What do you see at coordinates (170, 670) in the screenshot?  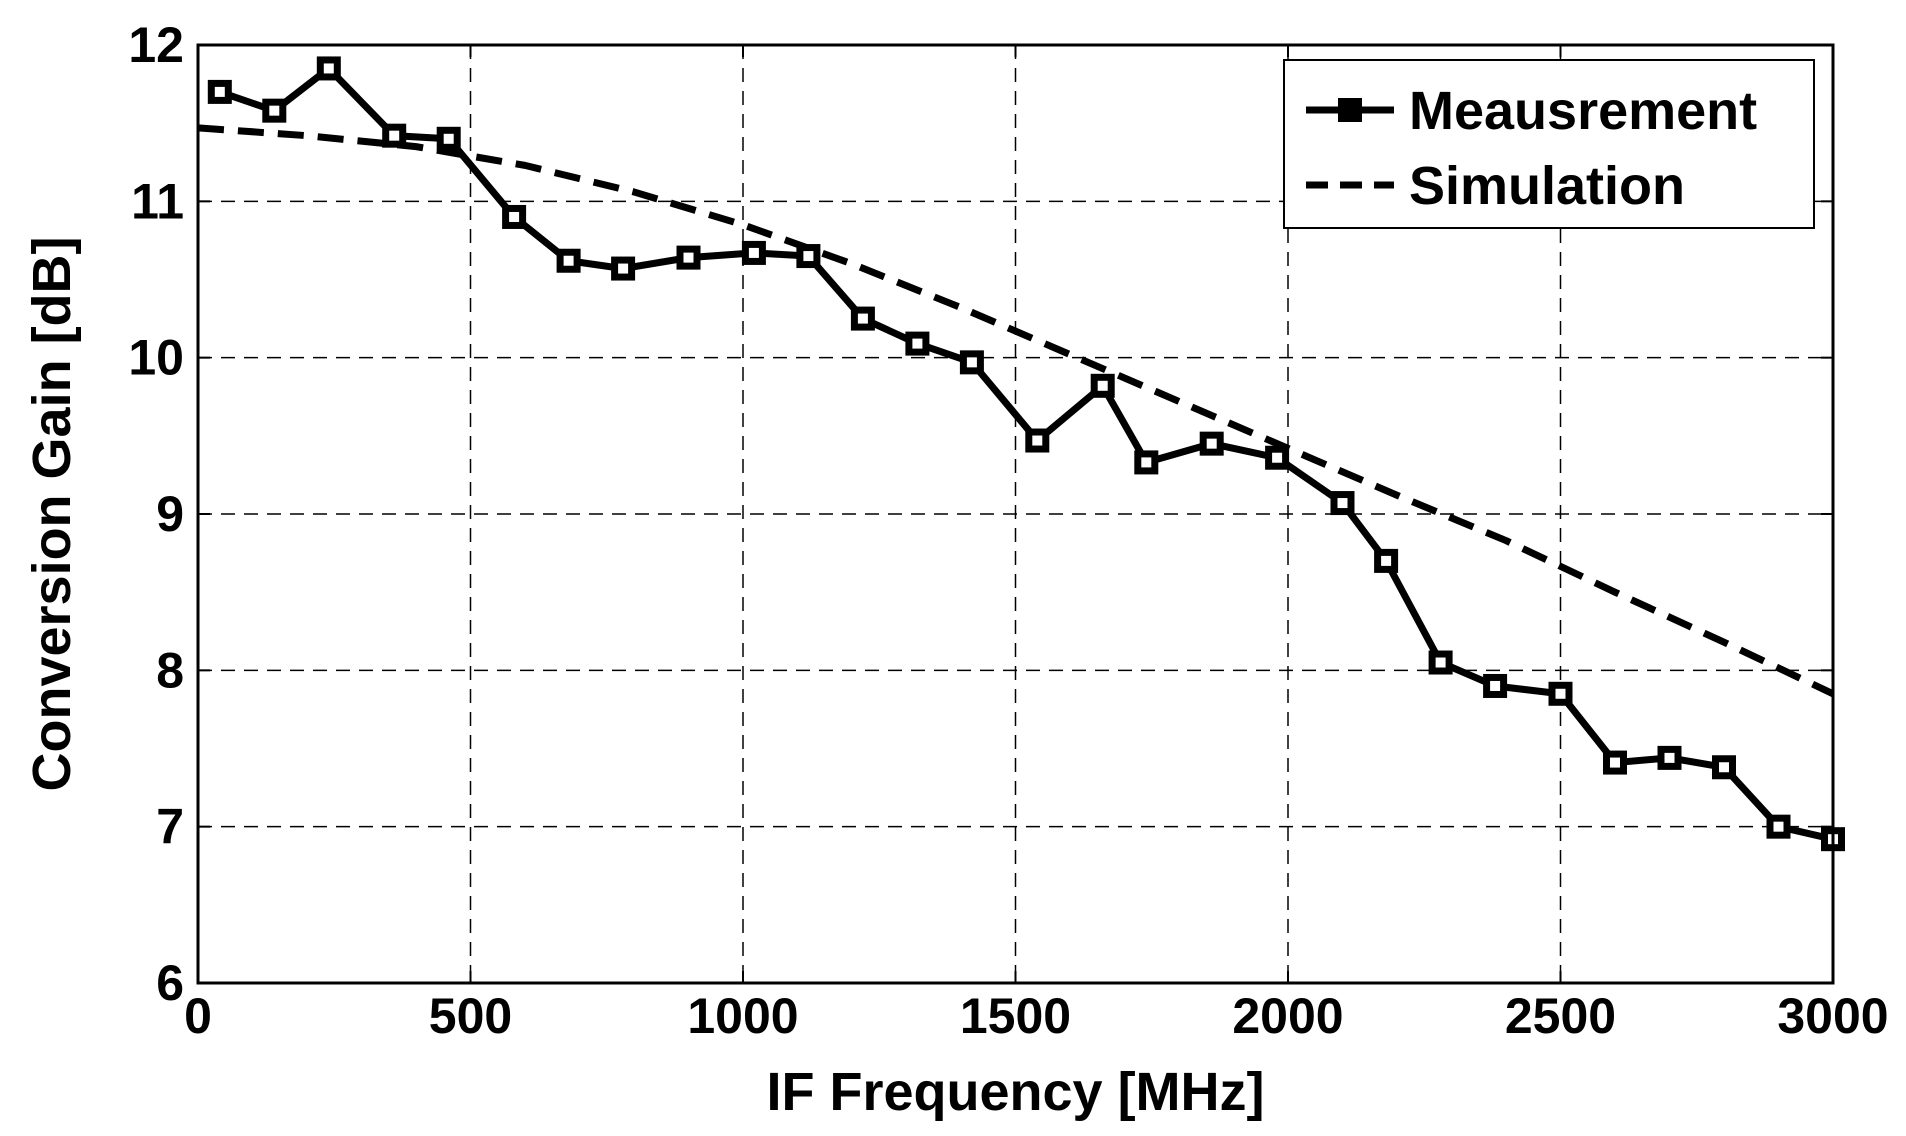 I see `y-tick-label: 8` at bounding box center [170, 670].